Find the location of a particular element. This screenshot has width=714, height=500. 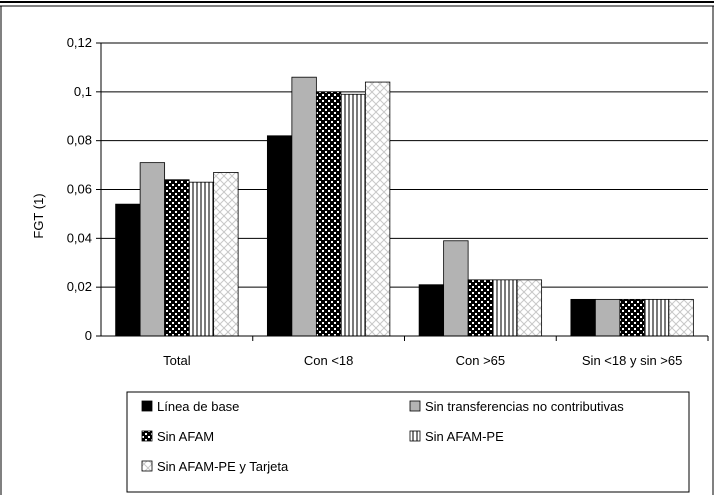

legend-label: Sin AFAM-PE is located at coordinates (464, 436).